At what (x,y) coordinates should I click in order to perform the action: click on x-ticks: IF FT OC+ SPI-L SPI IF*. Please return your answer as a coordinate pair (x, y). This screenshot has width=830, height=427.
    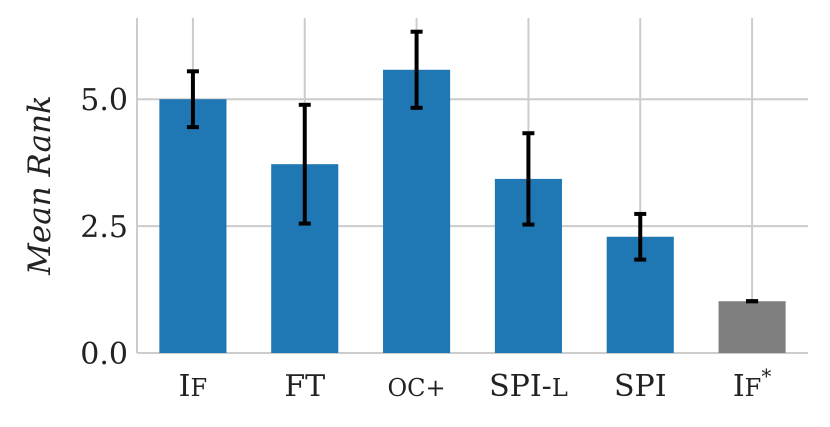
    Looking at the image, I should click on (475, 384).